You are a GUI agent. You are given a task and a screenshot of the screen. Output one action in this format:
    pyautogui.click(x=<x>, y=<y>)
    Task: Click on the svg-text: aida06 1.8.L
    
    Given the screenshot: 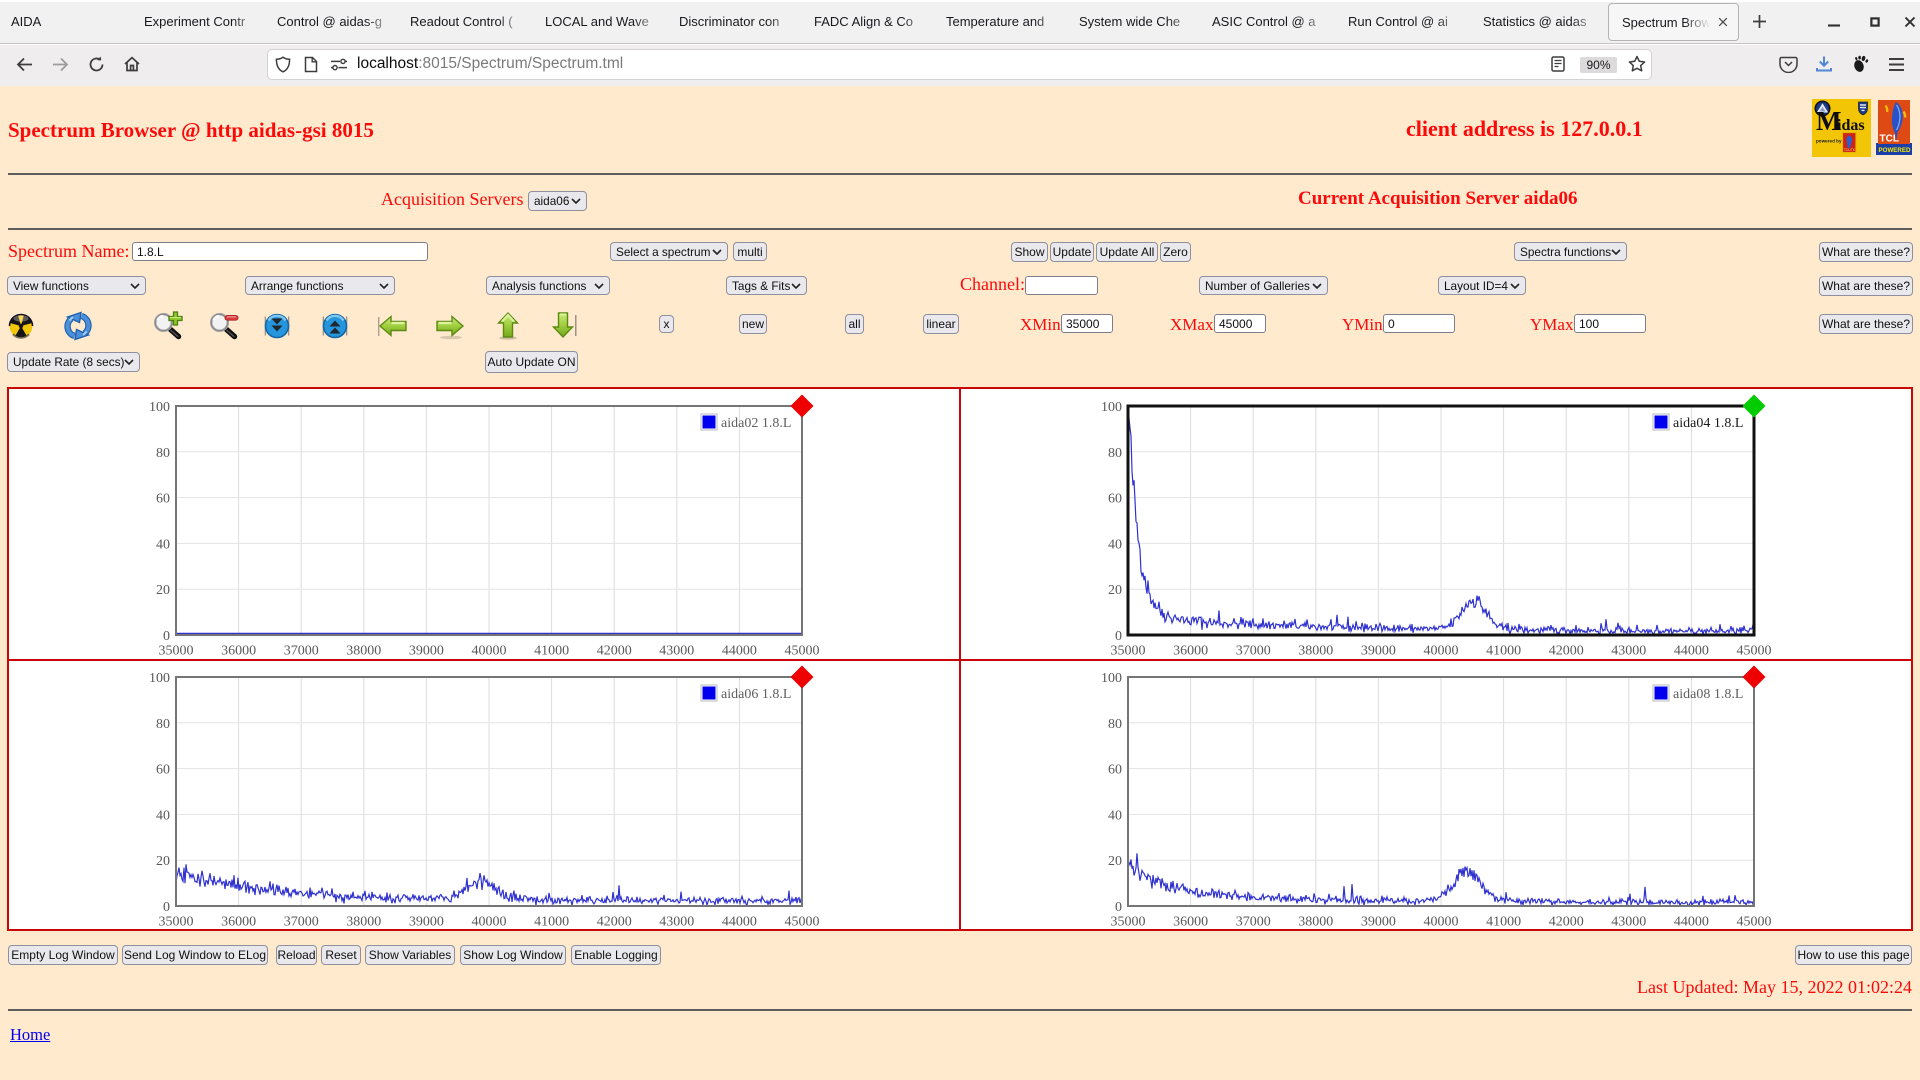 What is the action you would take?
    pyautogui.click(x=756, y=694)
    